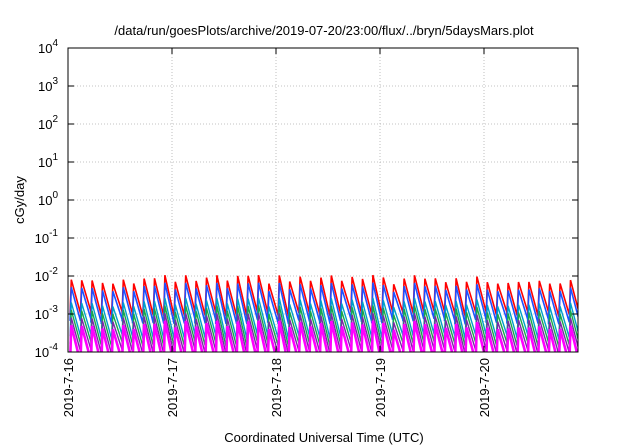 The height and width of the screenshot is (448, 640). What do you see at coordinates (380, 387) in the screenshot?
I see `x-tick-label: 2019-7-19` at bounding box center [380, 387].